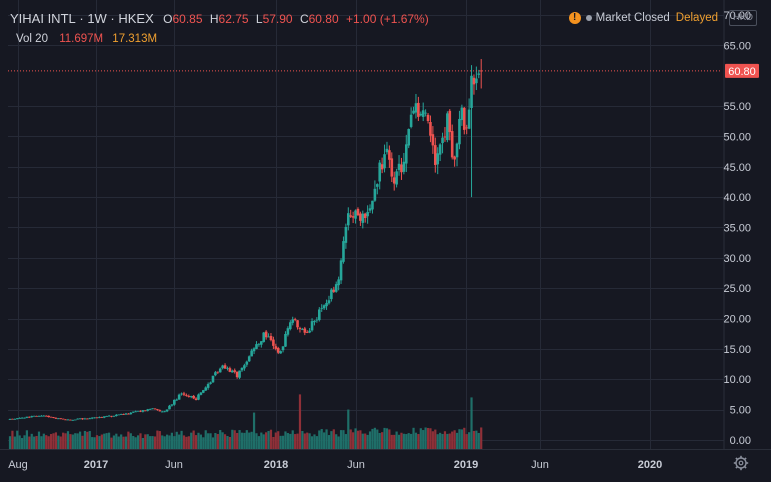 This screenshot has height=482, width=771. Describe the element at coordinates (737, 350) in the screenshot. I see `y-tick-label: 15.00` at that location.